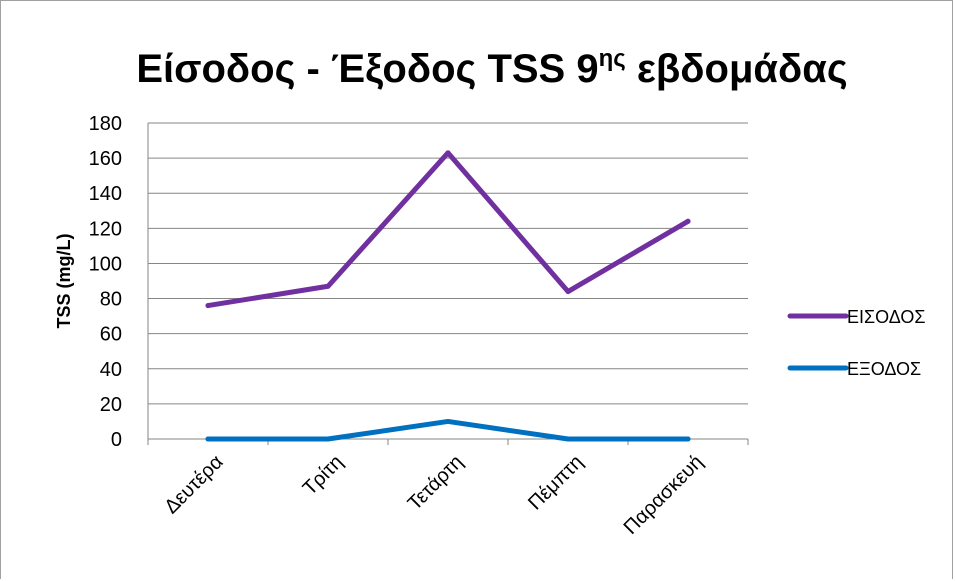 This screenshot has height=581, width=955. I want to click on y-tick-label: 100, so click(105, 264).